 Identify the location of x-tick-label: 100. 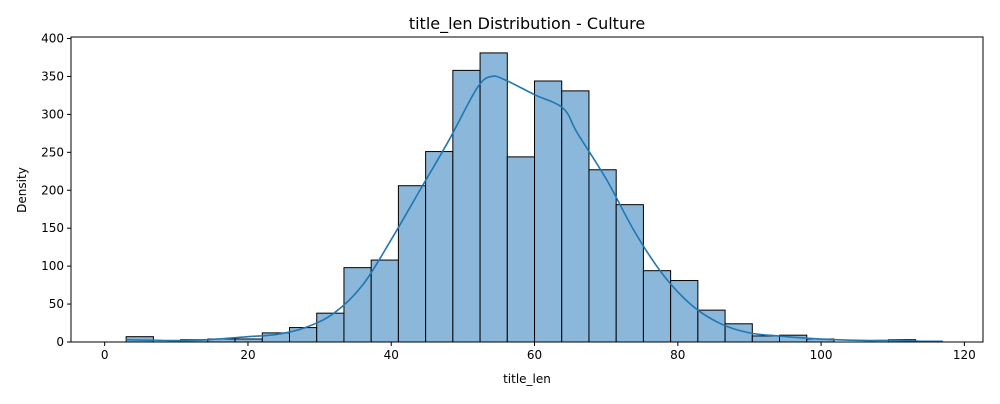
(821, 355).